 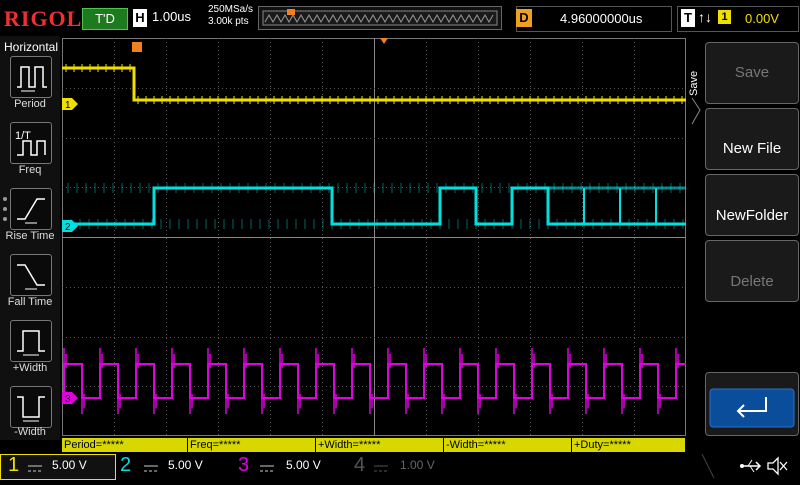 What do you see at coordinates (752, 271) in the screenshot?
I see `delete-button: Delete` at bounding box center [752, 271].